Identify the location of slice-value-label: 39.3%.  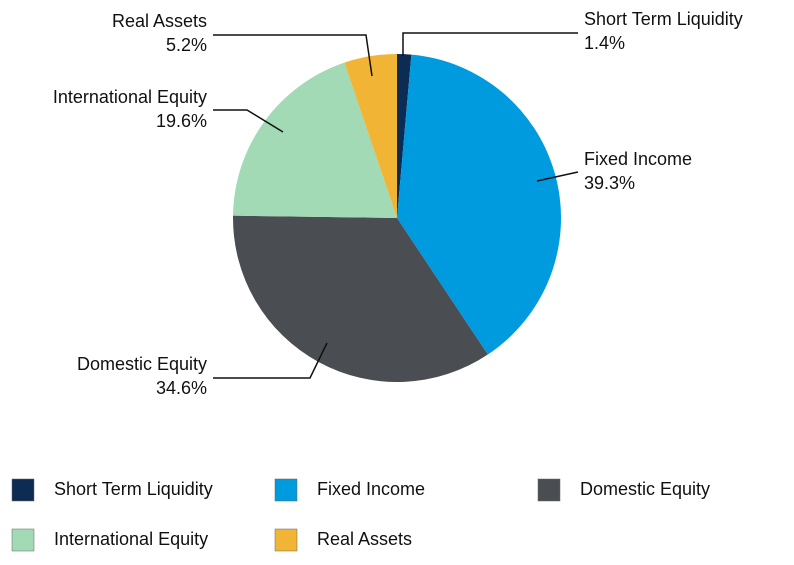
(609, 183).